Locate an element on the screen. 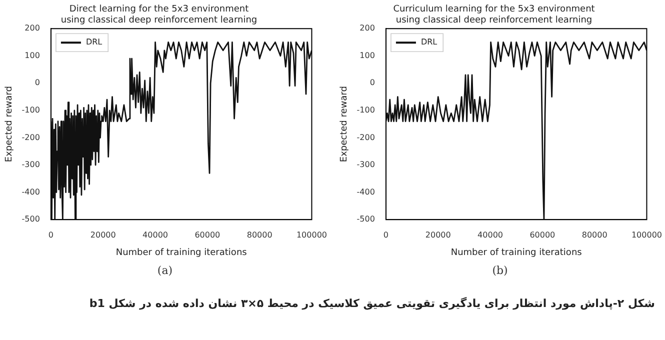 The height and width of the screenshot is (340, 665). chart-title: Curriculum learning for the 5x3 environment using classical deep reinforcement learning is located at coordinates (494, 15).